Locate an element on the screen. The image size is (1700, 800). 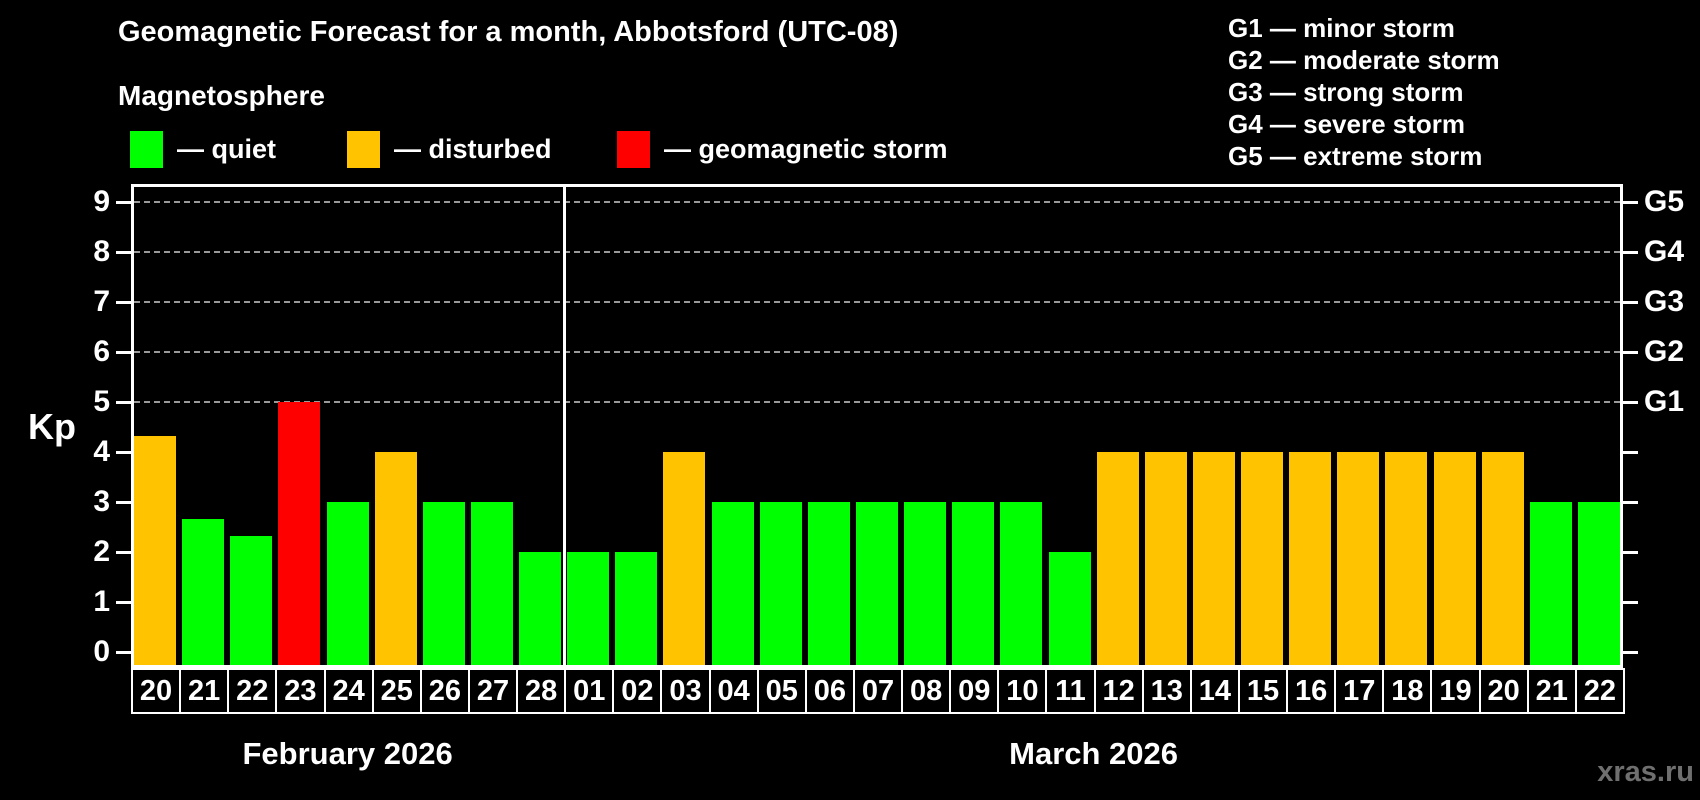
legend-label-storm: — geomagnetic storm is located at coordinates (806, 148).